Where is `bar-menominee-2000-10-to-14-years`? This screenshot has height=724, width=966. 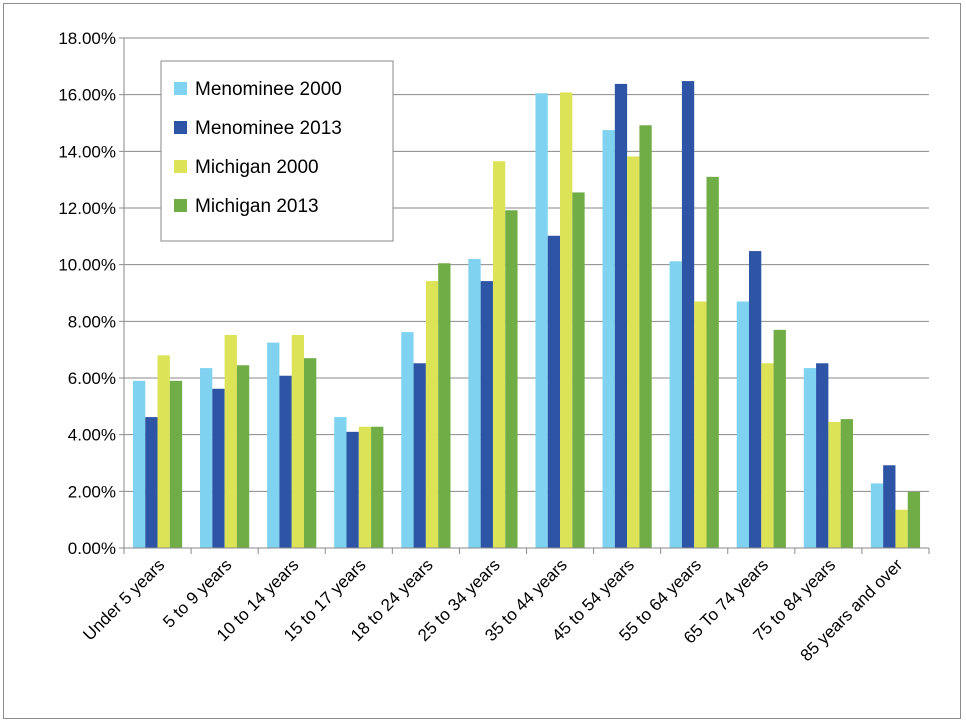
bar-menominee-2000-10-to-14-years is located at coordinates (273, 445).